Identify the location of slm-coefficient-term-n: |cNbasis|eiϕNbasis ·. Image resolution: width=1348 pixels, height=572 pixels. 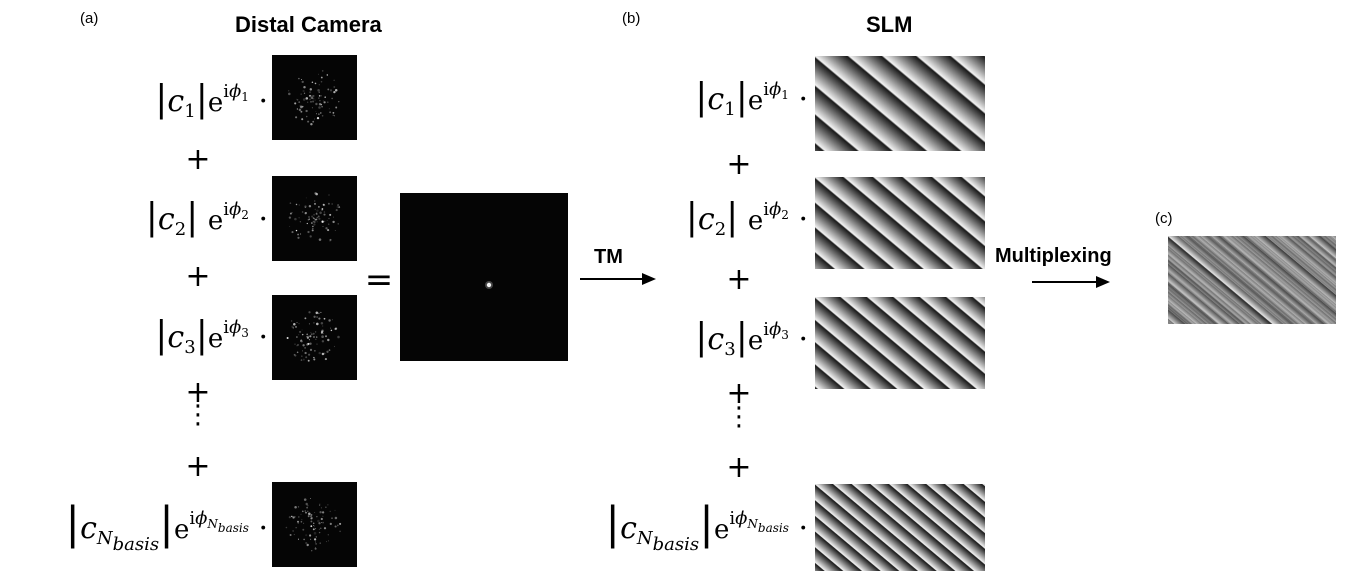
(706, 526).